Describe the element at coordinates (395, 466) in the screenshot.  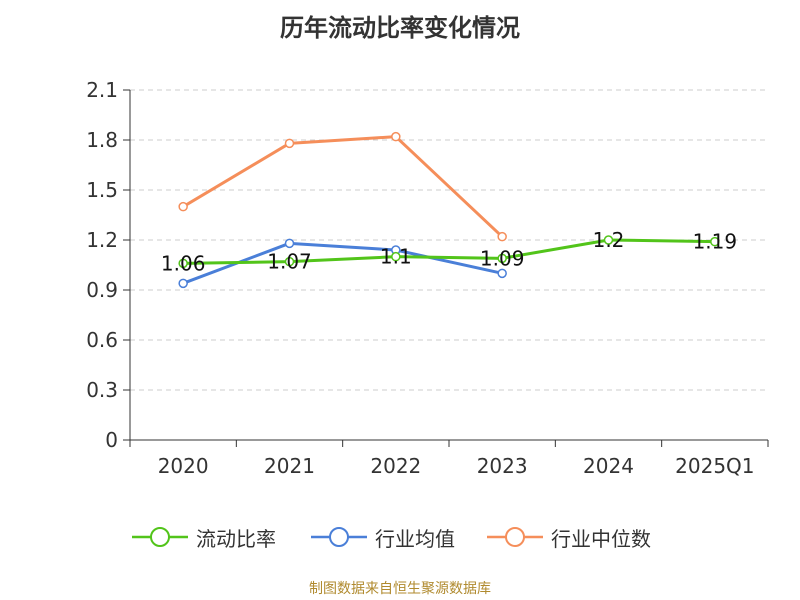
I see `x-tick-label: 2022` at that location.